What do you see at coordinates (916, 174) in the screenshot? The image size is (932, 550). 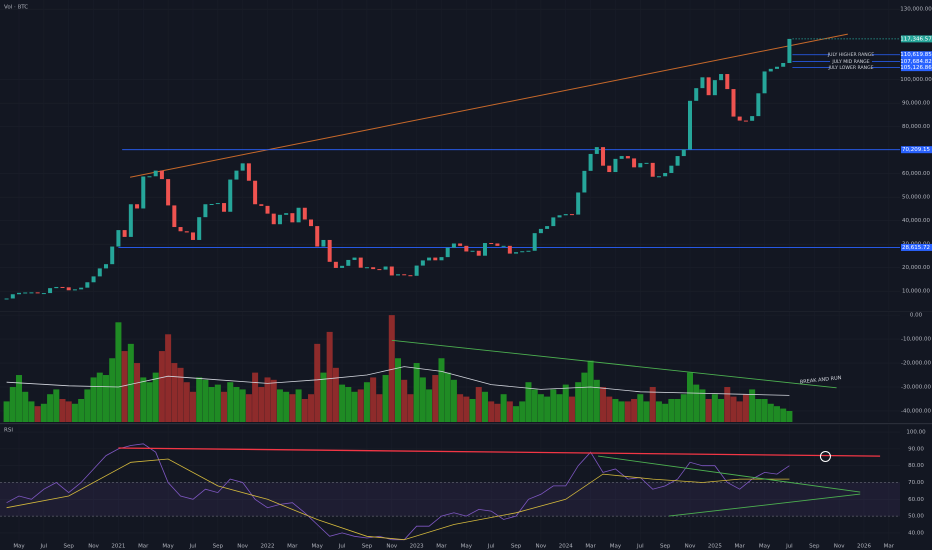 I see `y-tick-label: 60,000.00` at bounding box center [916, 174].